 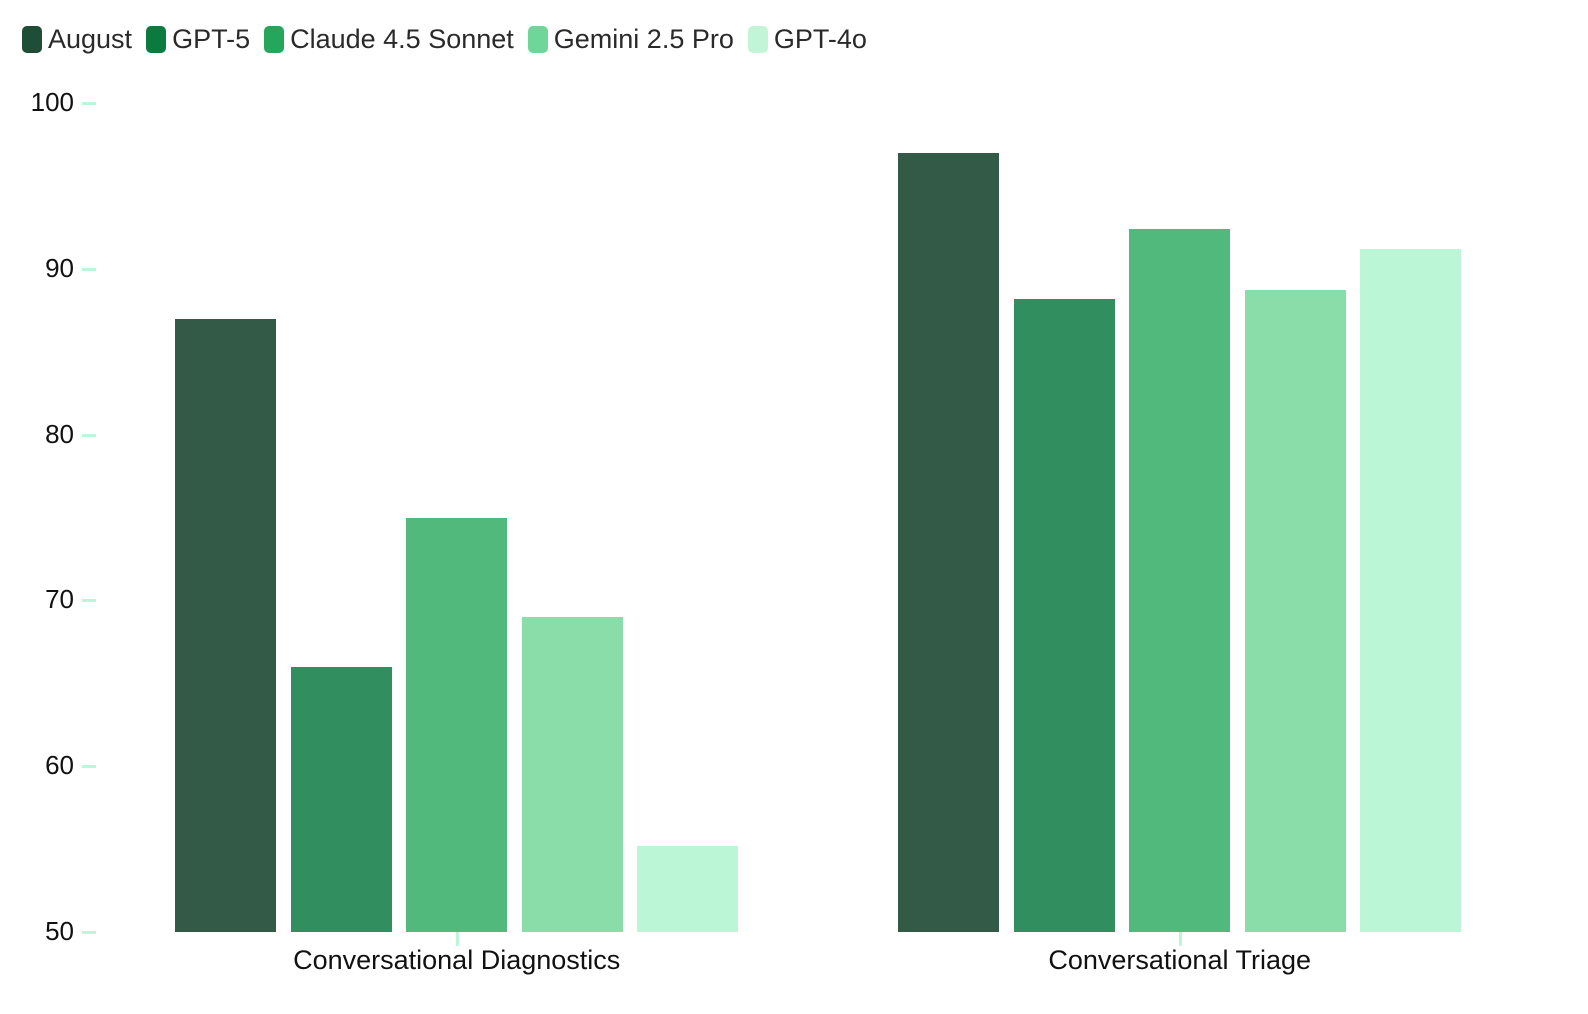 What do you see at coordinates (52, 102) in the screenshot?
I see `y-tick-label: 100` at bounding box center [52, 102].